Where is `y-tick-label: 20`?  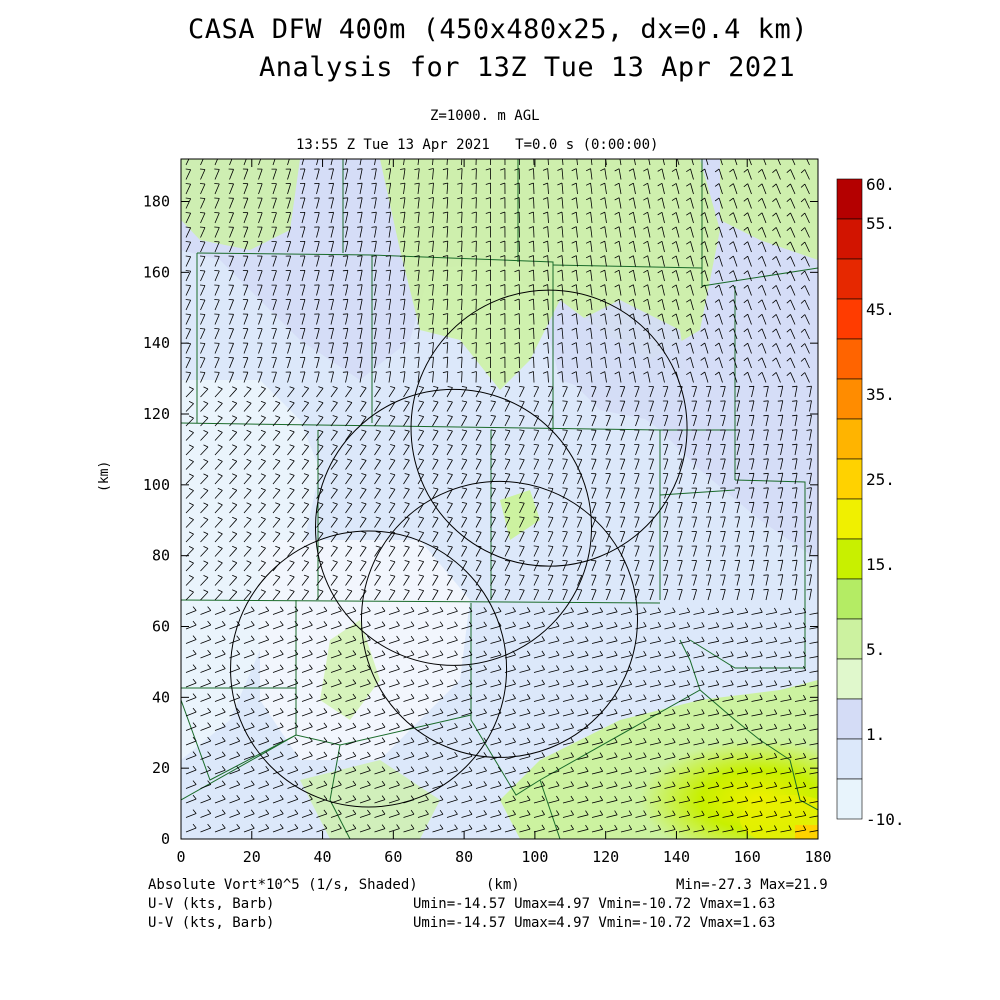 y-tick-label: 20 is located at coordinates (161, 768).